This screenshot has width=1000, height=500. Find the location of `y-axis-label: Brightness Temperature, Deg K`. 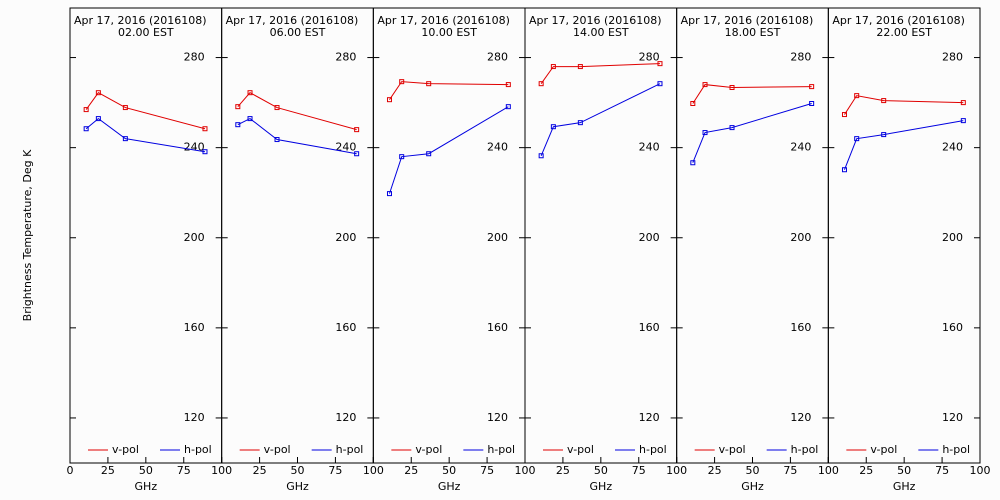

y-axis-label: Brightness Temperature, Deg K is located at coordinates (27, 235).